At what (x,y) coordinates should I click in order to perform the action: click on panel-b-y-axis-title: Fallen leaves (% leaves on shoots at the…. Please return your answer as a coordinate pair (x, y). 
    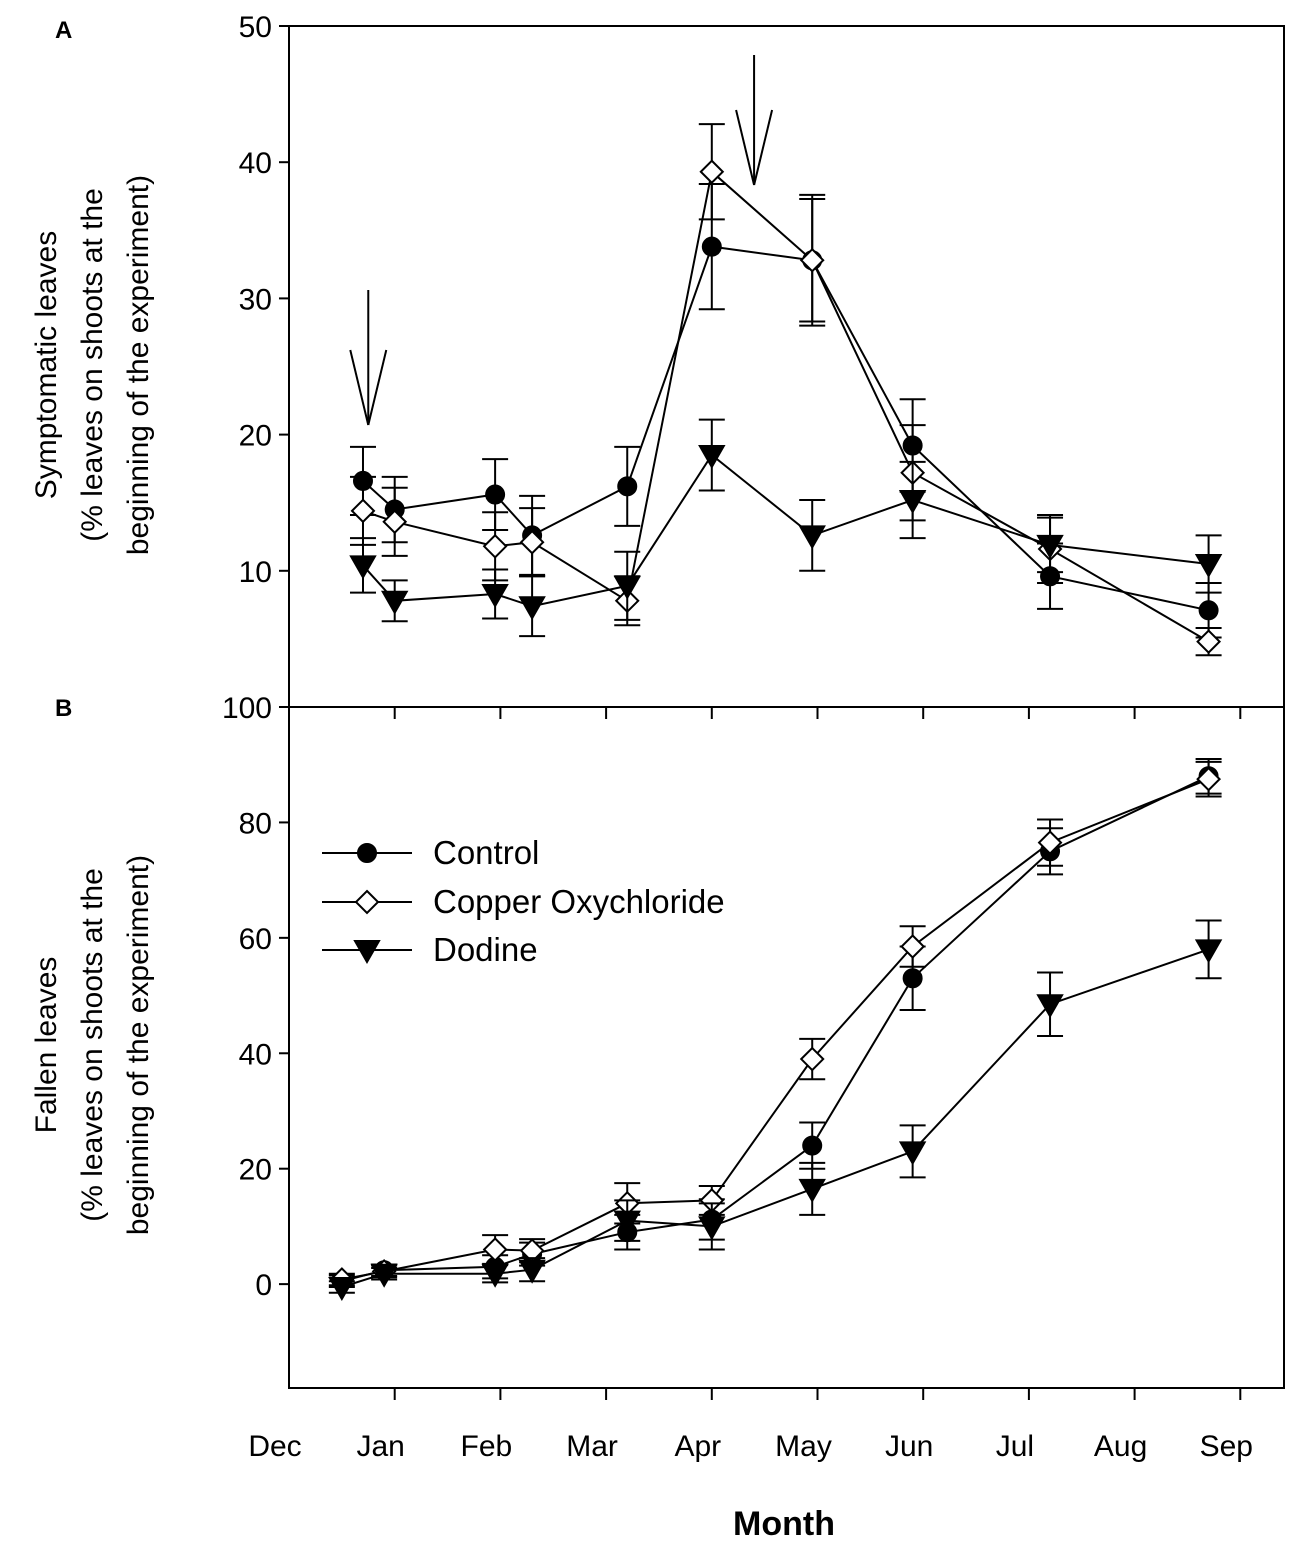
    Looking at the image, I should click on (92, 1045).